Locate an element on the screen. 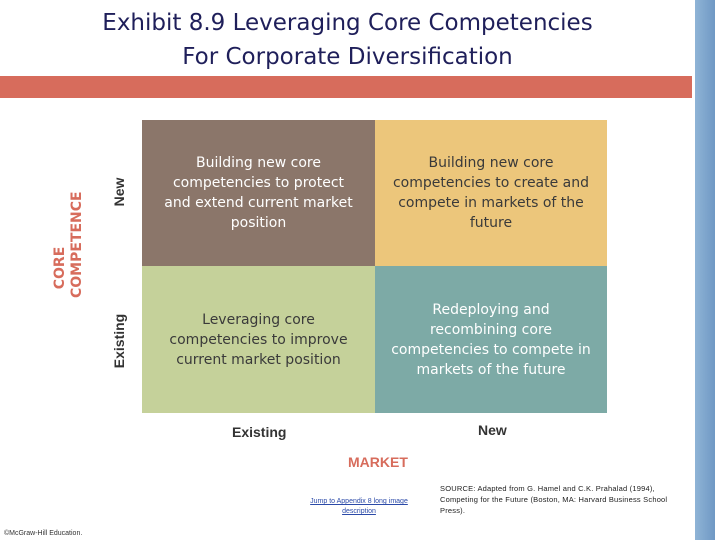 This screenshot has width=720, height=540. y-axis-label-text: CORE COMPETENCE is located at coordinates (68, 244).